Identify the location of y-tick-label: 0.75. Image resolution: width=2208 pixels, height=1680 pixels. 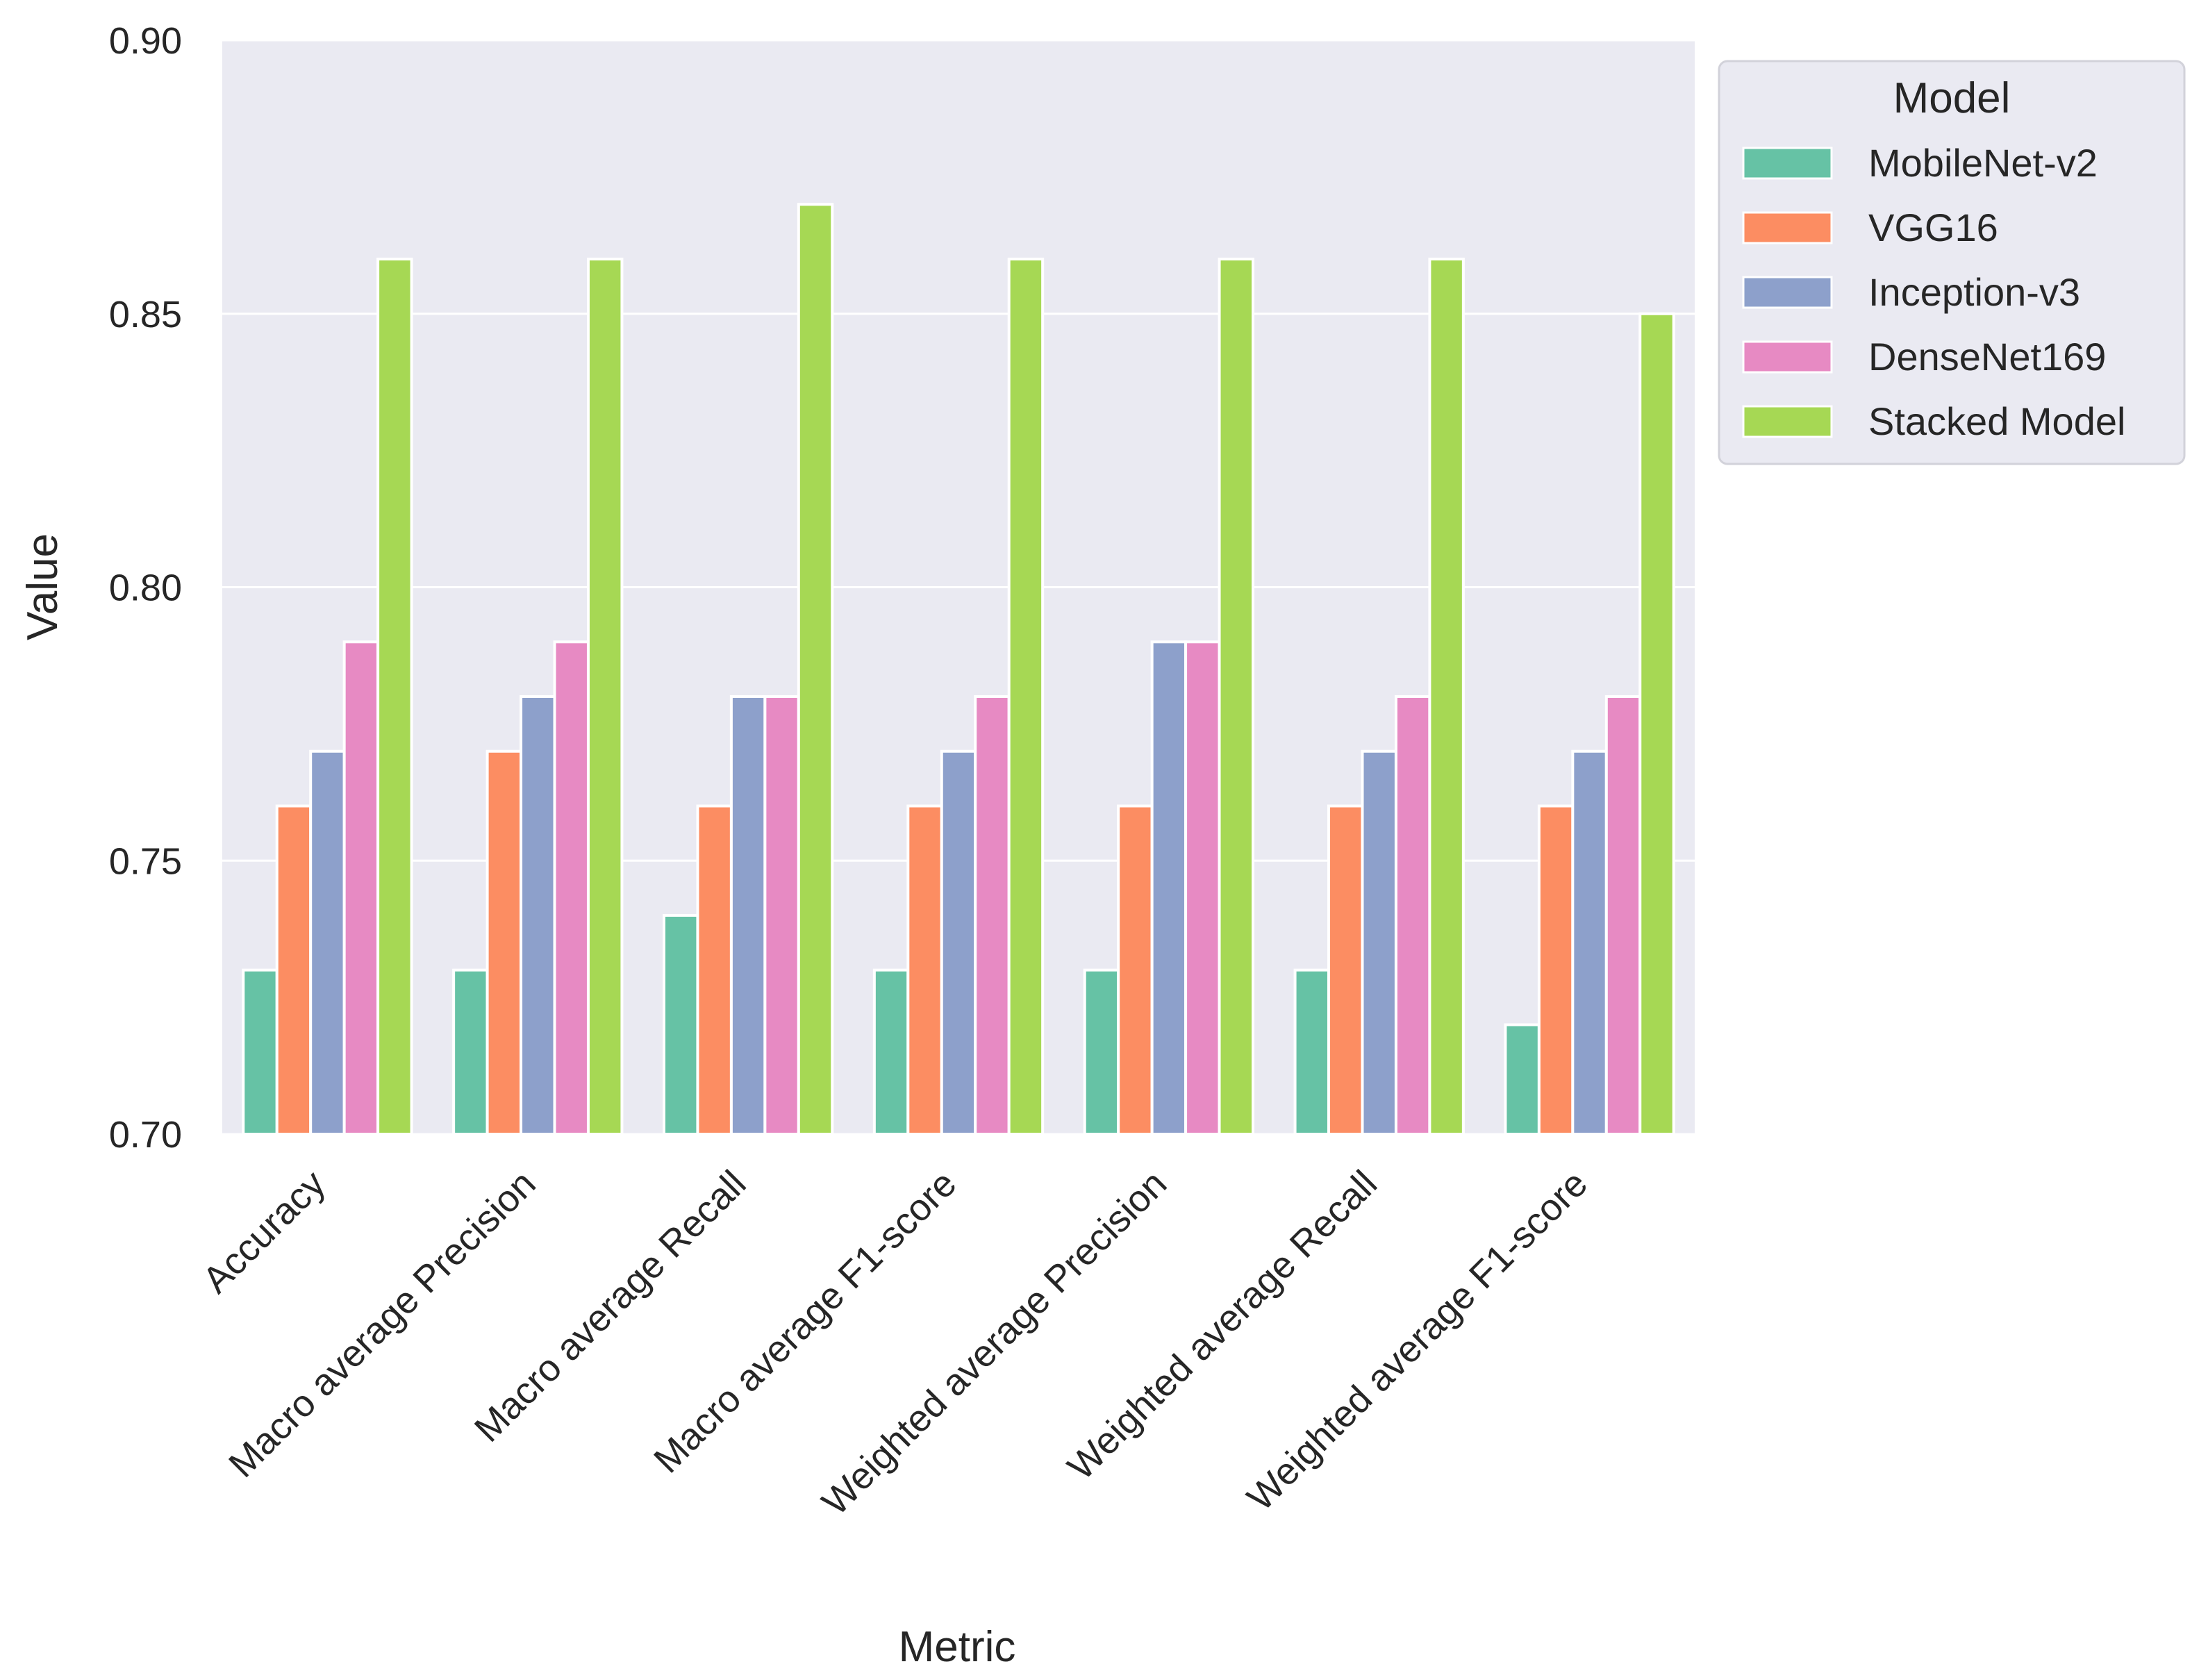
(145, 861).